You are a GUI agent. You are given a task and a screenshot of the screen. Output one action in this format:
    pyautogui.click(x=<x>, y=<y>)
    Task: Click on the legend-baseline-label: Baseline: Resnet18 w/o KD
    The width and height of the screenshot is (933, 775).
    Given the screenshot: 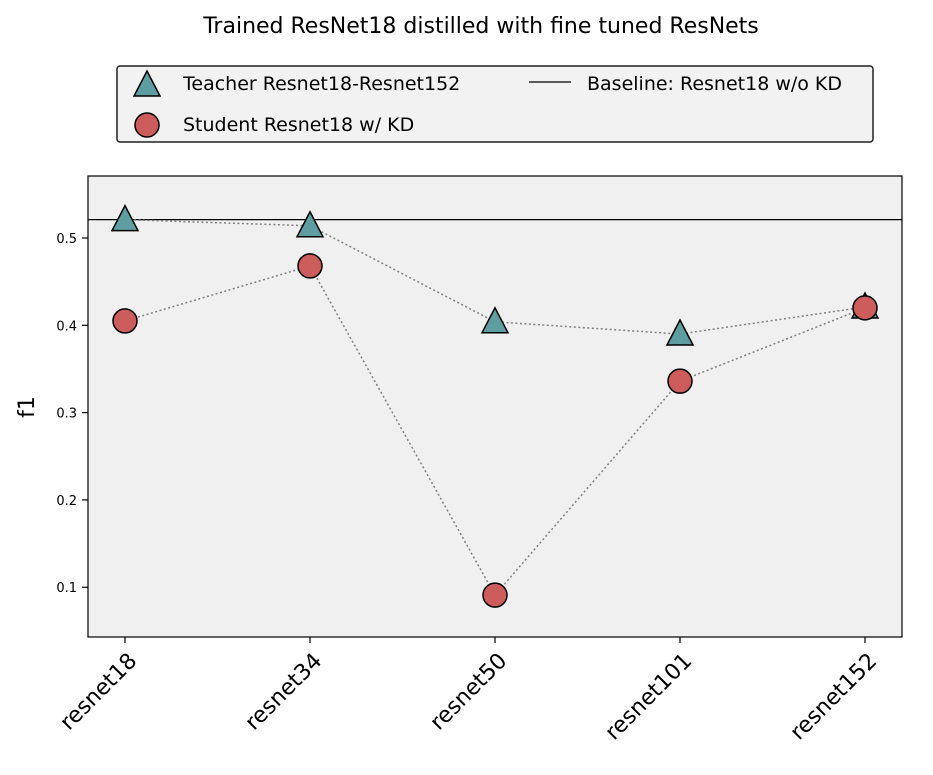 What is the action you would take?
    pyautogui.click(x=714, y=84)
    